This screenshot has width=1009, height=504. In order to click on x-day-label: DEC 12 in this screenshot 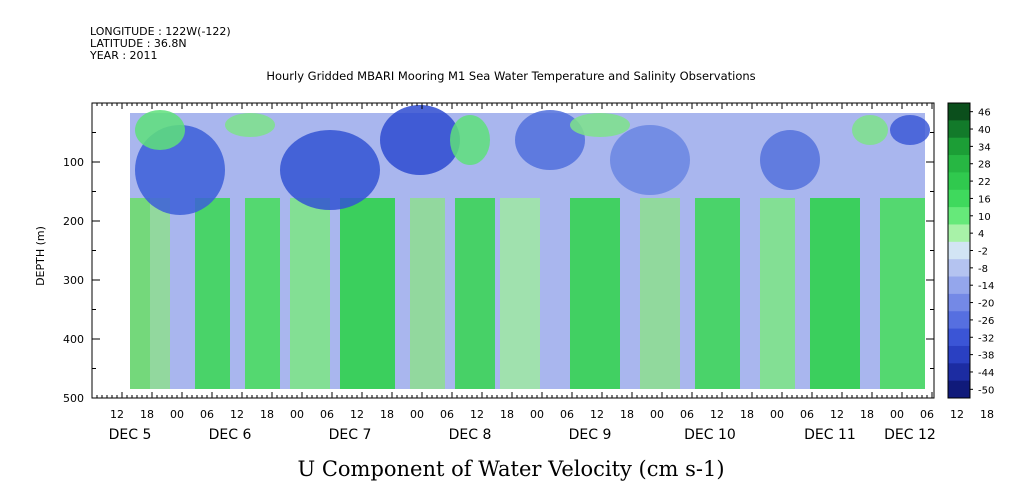, I will do `click(910, 435)`.